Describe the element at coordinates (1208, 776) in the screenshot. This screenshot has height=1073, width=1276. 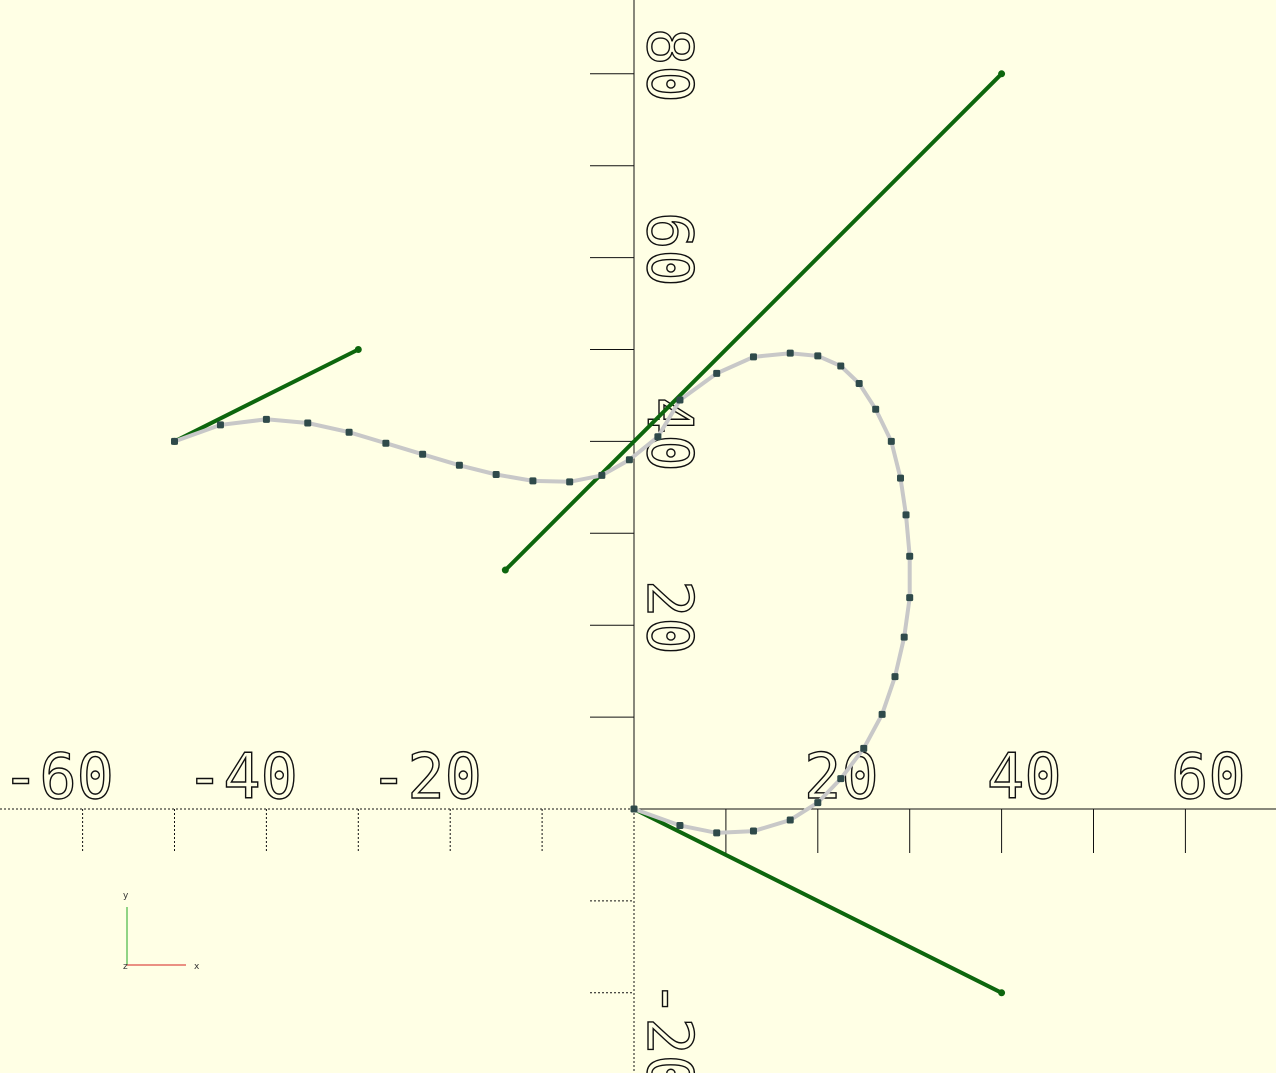
I see `x-label-60: 60` at that location.